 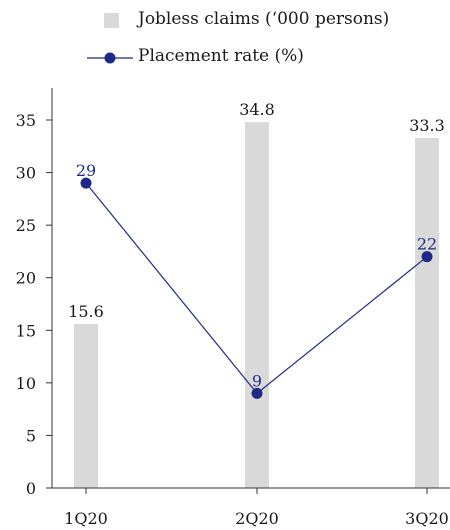 What do you see at coordinates (26, 383) in the screenshot?
I see `y-tick-label: 10` at bounding box center [26, 383].